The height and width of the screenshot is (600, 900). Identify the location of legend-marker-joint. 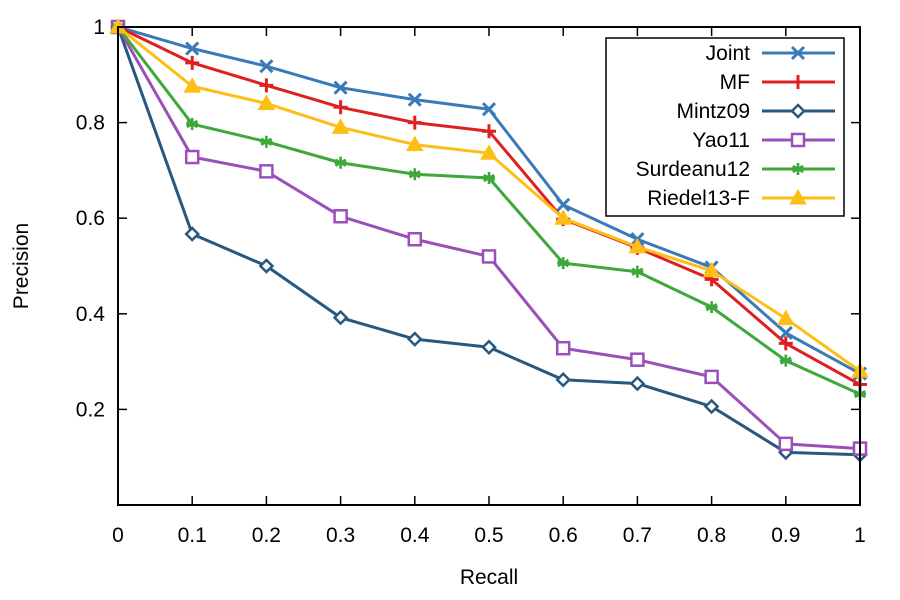
(798, 53).